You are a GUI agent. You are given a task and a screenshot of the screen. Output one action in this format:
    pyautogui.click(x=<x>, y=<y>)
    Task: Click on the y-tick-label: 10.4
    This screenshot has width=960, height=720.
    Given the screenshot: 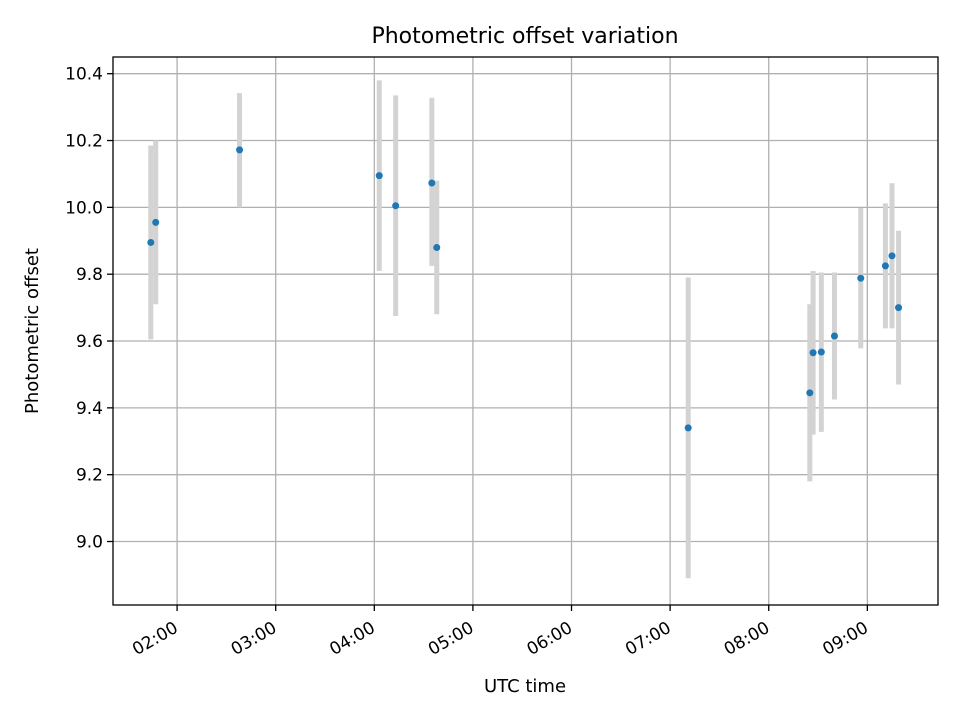 What is the action you would take?
    pyautogui.click(x=84, y=75)
    